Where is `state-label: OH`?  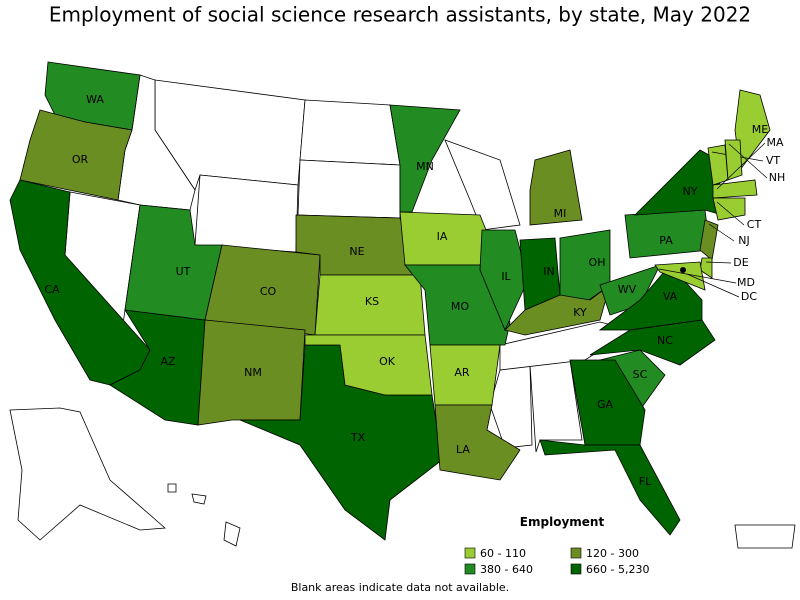 state-label: OH is located at coordinates (597, 262).